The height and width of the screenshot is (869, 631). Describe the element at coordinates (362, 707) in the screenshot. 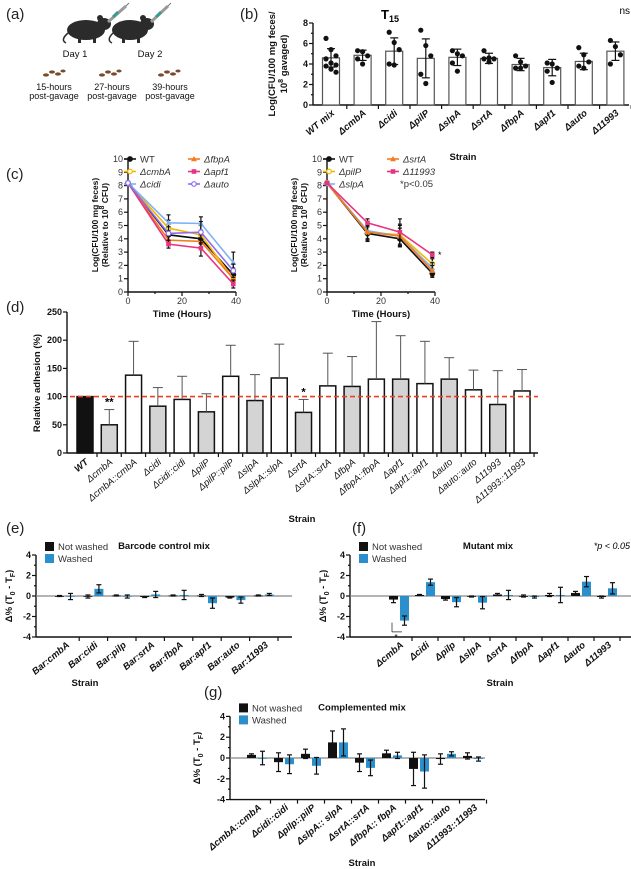

I see `chart-title: Complemented mix` at that location.